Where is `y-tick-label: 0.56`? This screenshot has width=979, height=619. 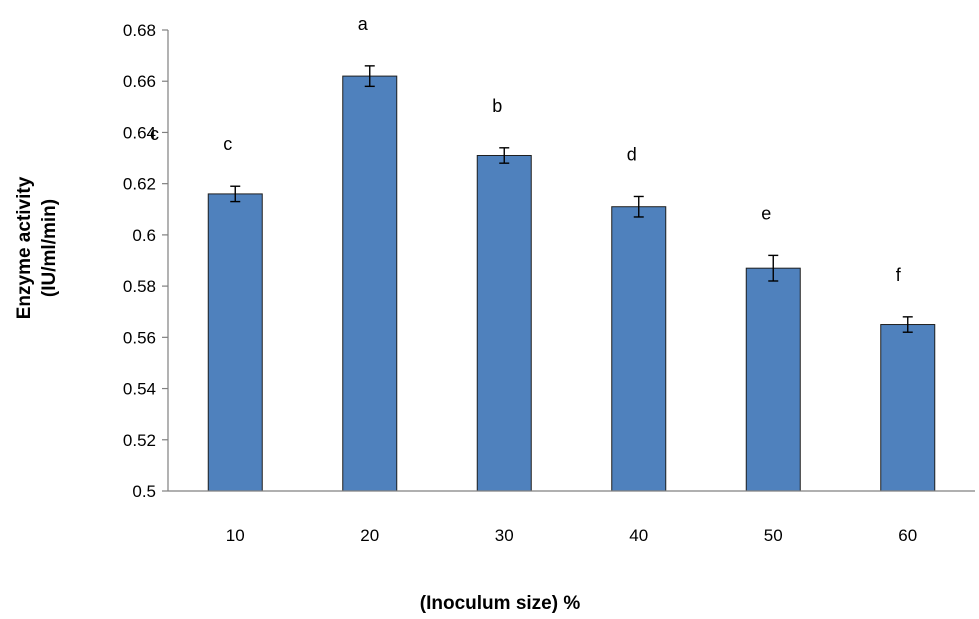
y-tick-label: 0.56 is located at coordinates (139, 337).